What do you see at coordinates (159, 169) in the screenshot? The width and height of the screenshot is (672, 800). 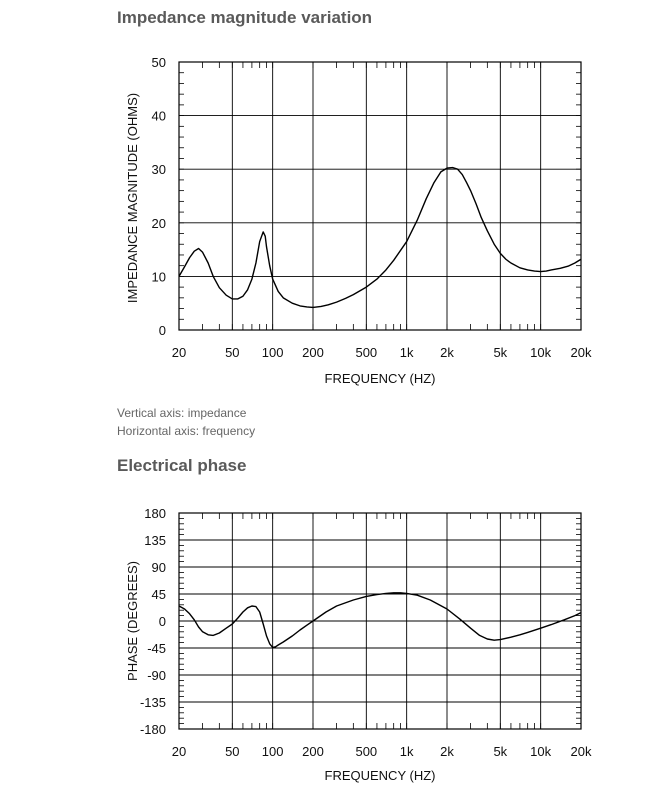 I see `y-tick-label: 30` at bounding box center [159, 169].